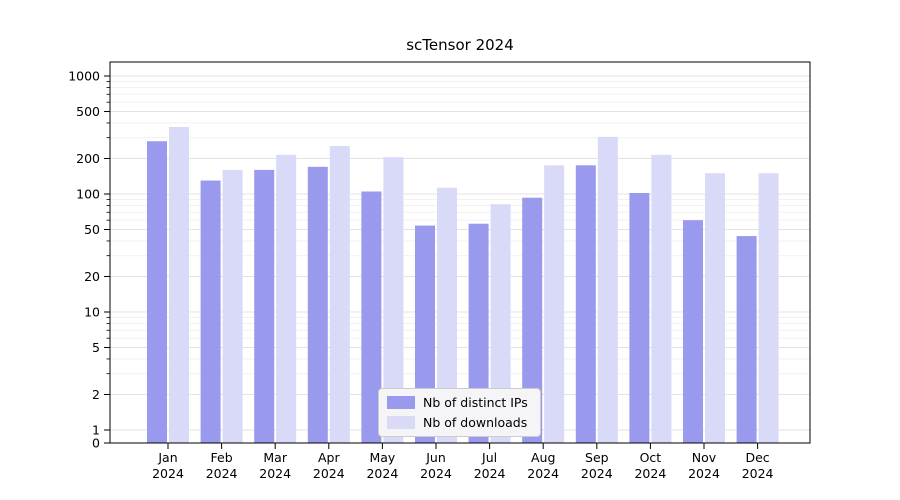 The width and height of the screenshot is (900, 500). Describe the element at coordinates (92, 312) in the screenshot. I see `y-tick-label: 10` at that location.